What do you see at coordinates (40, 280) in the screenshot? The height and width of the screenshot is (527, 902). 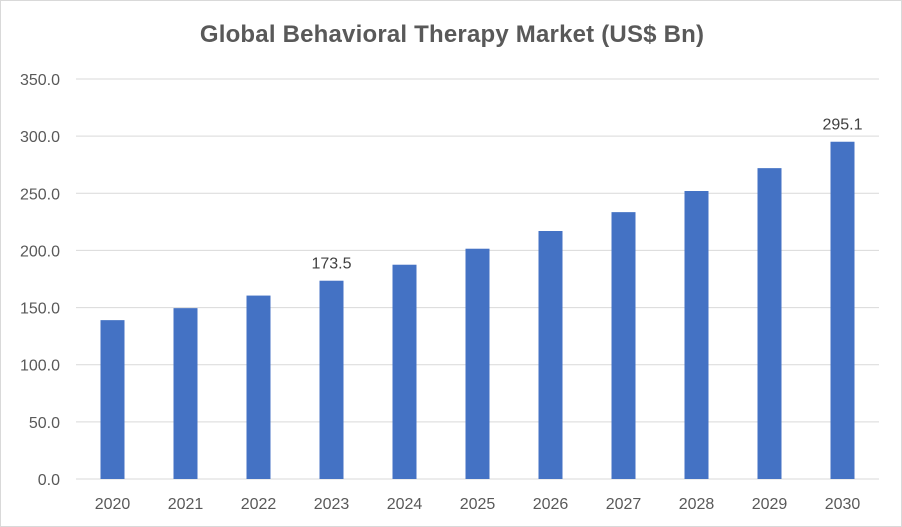 I see `y-axis-tick-labels: 0.0 50.0 100.0 150.0 200.0 250.0 300.0 350.0` at bounding box center [40, 280].